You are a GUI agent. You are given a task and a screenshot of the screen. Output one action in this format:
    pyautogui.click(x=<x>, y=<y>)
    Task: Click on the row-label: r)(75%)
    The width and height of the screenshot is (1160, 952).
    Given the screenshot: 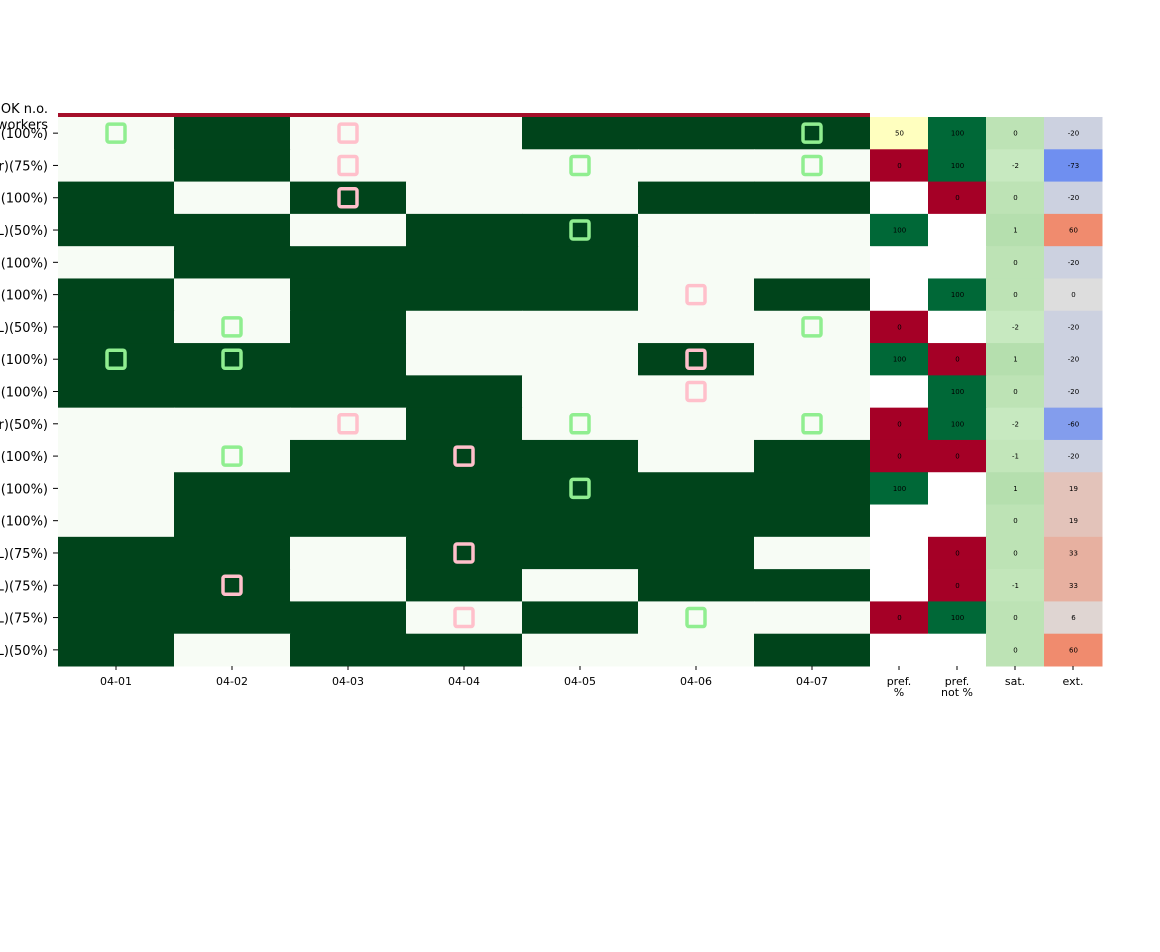 What is the action you would take?
    pyautogui.click(x=24, y=166)
    